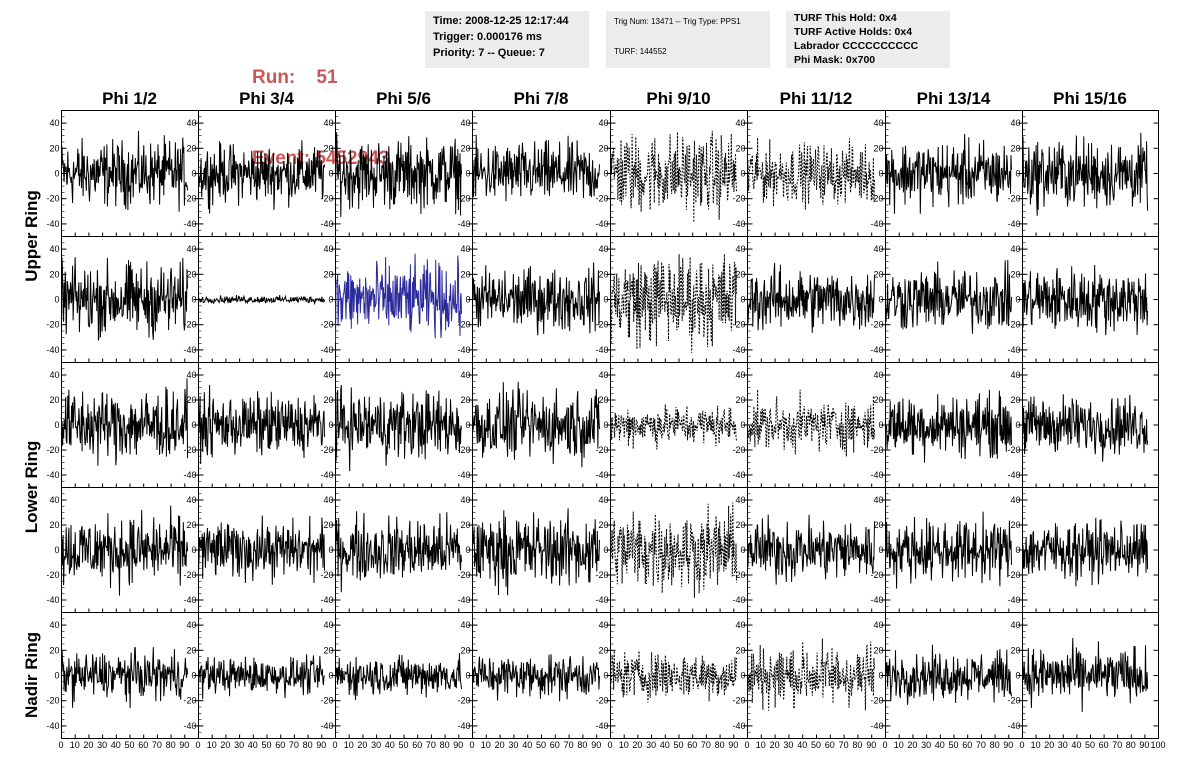  What do you see at coordinates (184, 745) in the screenshot?
I see `x-tick-label: 90` at bounding box center [184, 745].